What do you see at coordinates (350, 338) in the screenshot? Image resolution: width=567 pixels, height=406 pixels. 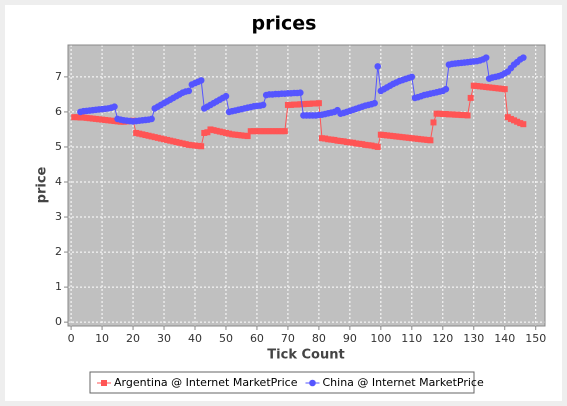 I see `x-tick-label: 90` at bounding box center [350, 338].